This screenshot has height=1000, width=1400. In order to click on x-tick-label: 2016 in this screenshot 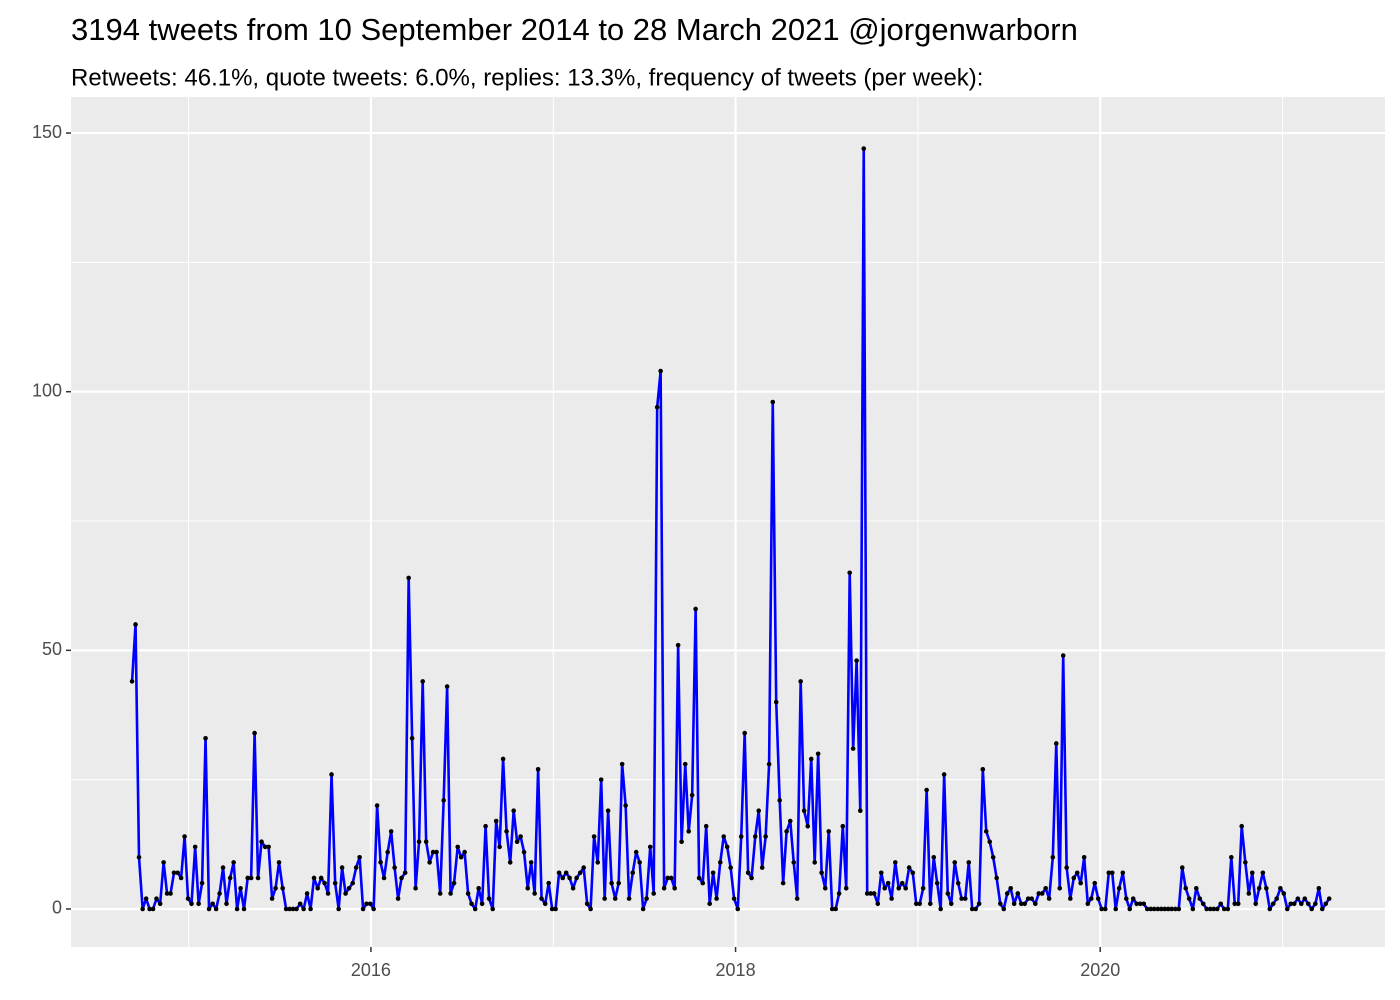, I will do `click(371, 970)`.